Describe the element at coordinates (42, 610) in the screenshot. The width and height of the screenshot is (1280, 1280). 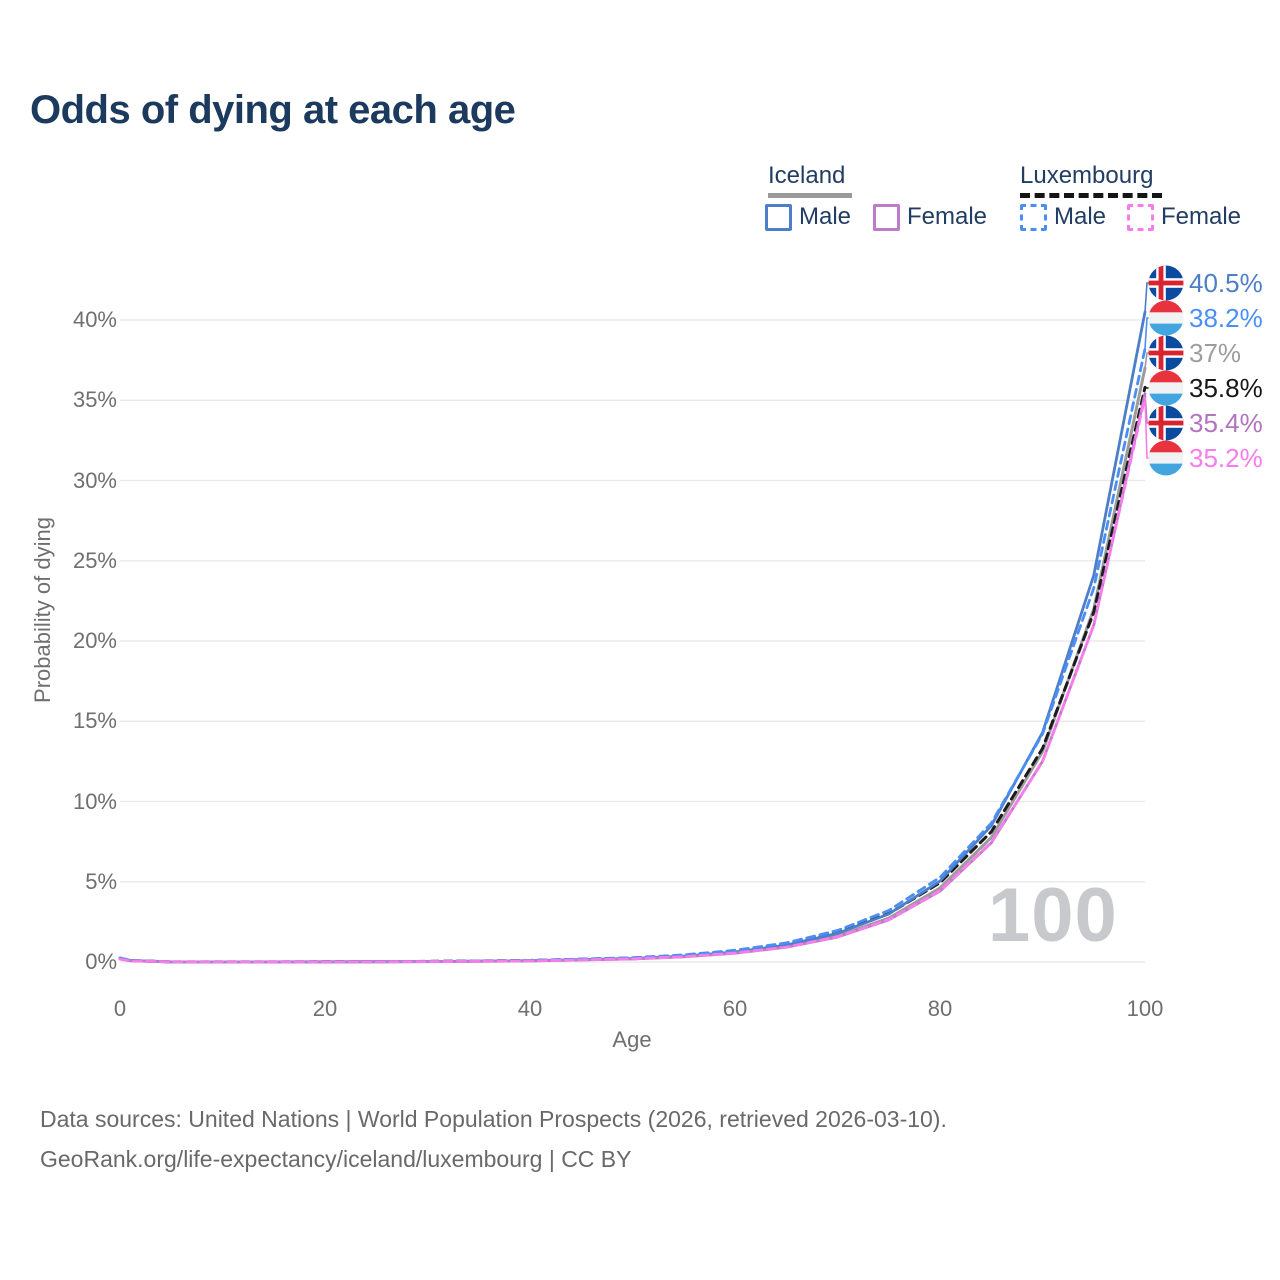
I see `y-axis-title: Probability of dying` at that location.